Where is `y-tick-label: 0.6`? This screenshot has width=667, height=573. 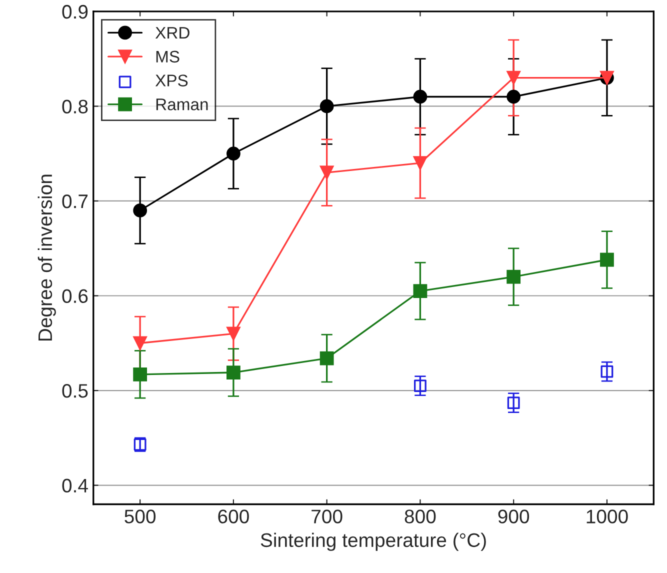 y-tick-label: 0.6 is located at coordinates (75, 296).